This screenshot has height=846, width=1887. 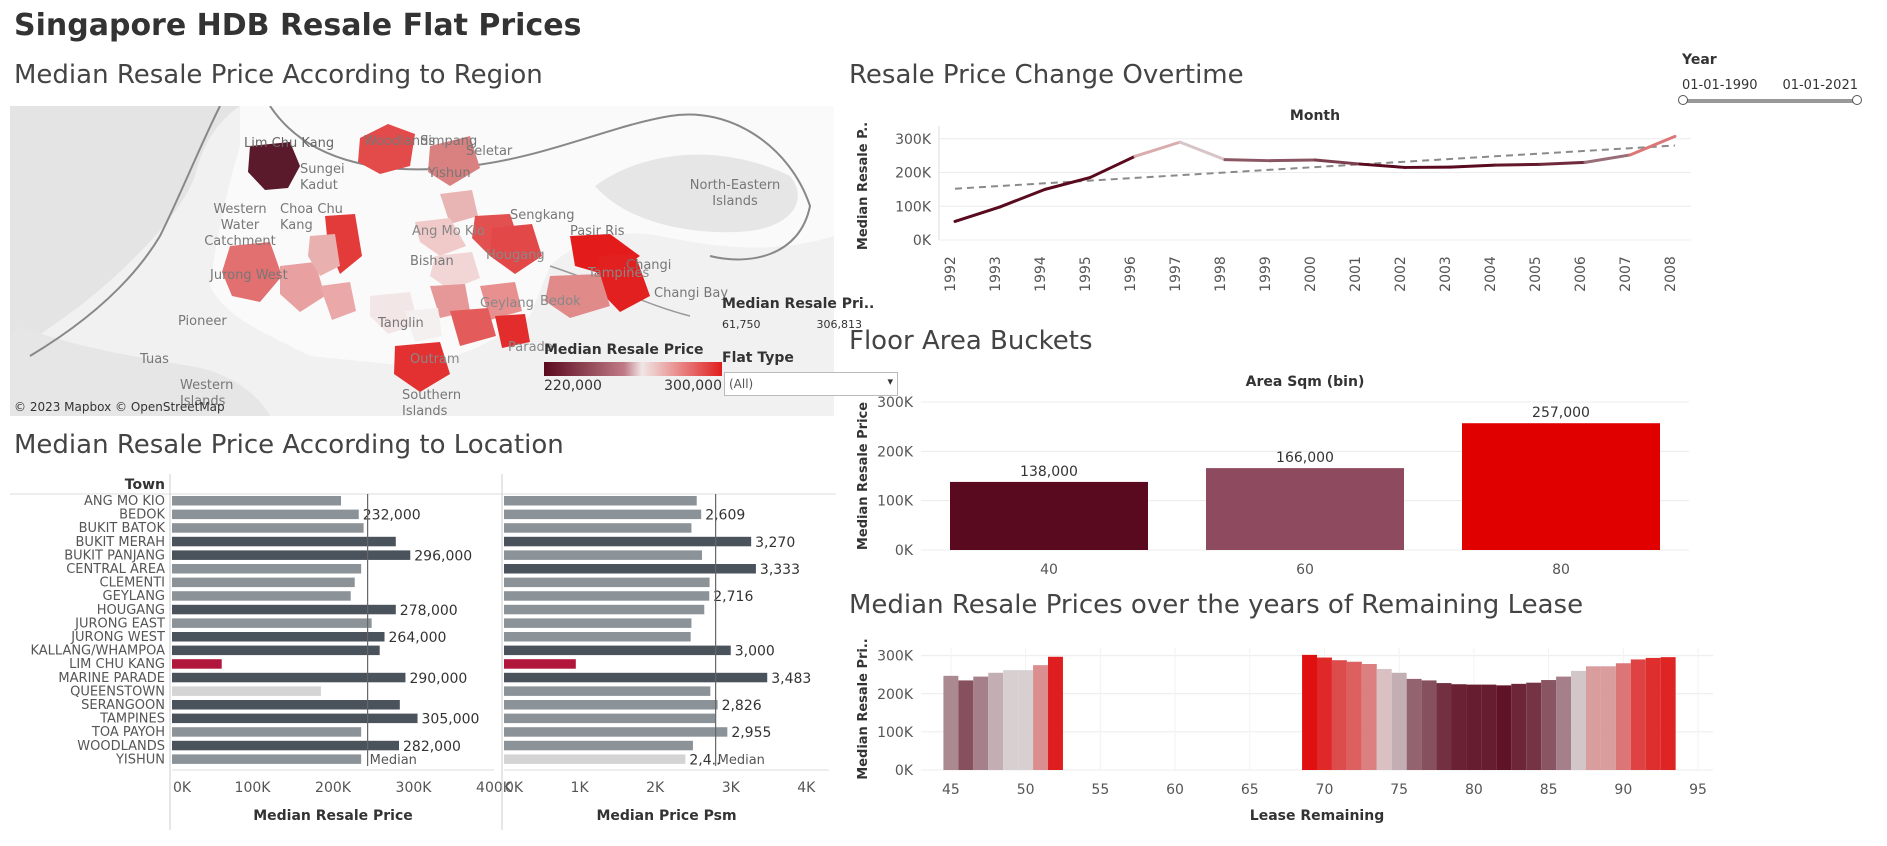 What do you see at coordinates (333, 816) in the screenshot?
I see `location-xlabel: Median Resale Price` at bounding box center [333, 816].